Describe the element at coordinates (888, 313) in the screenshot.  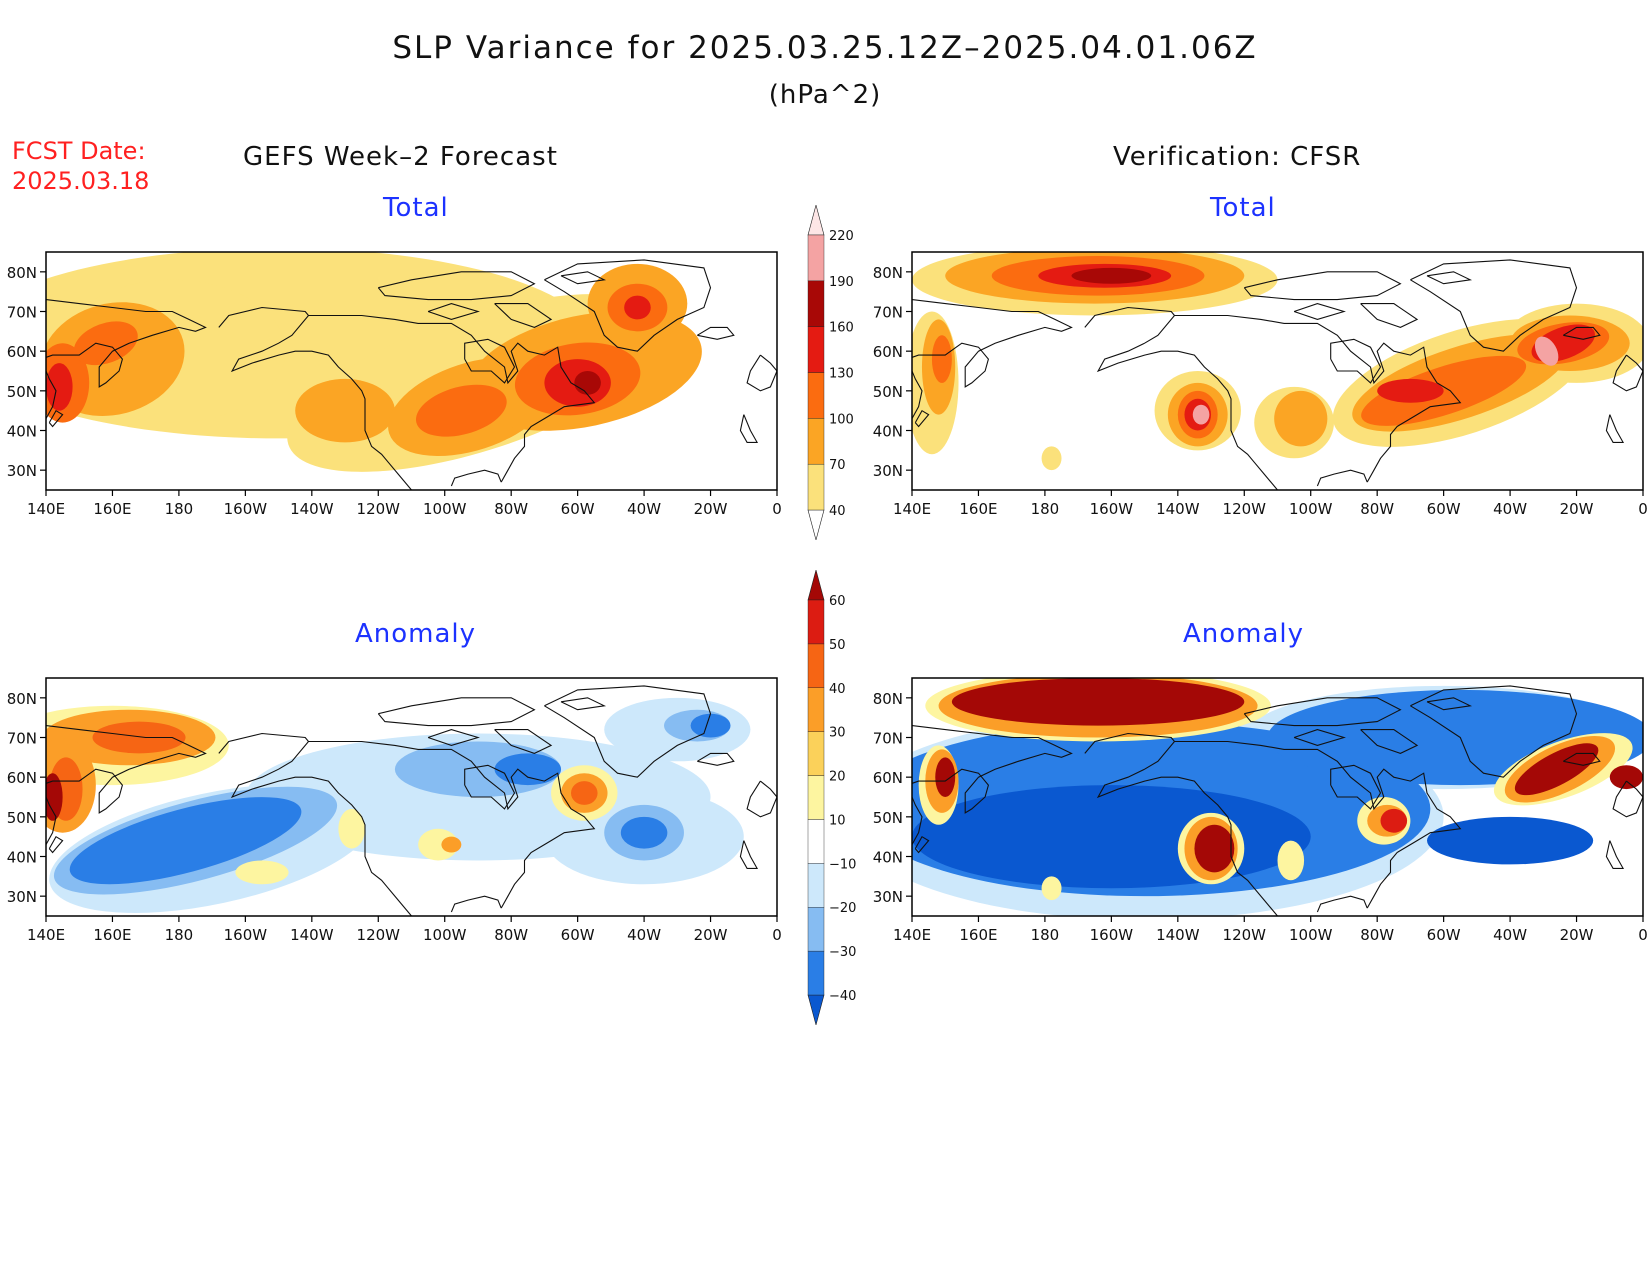
I see `cfsr-total-lat-tick: 70N` at that location.